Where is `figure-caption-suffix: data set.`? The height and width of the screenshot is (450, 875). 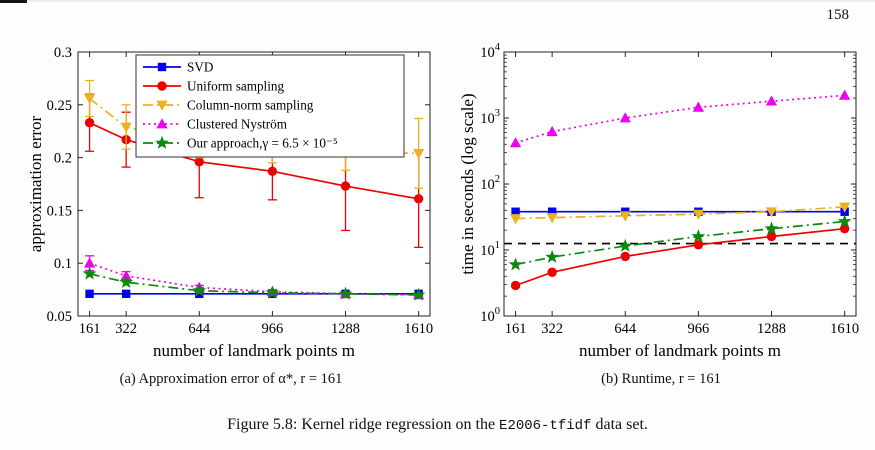
figure-caption-suffix: data set. is located at coordinates (619, 424).